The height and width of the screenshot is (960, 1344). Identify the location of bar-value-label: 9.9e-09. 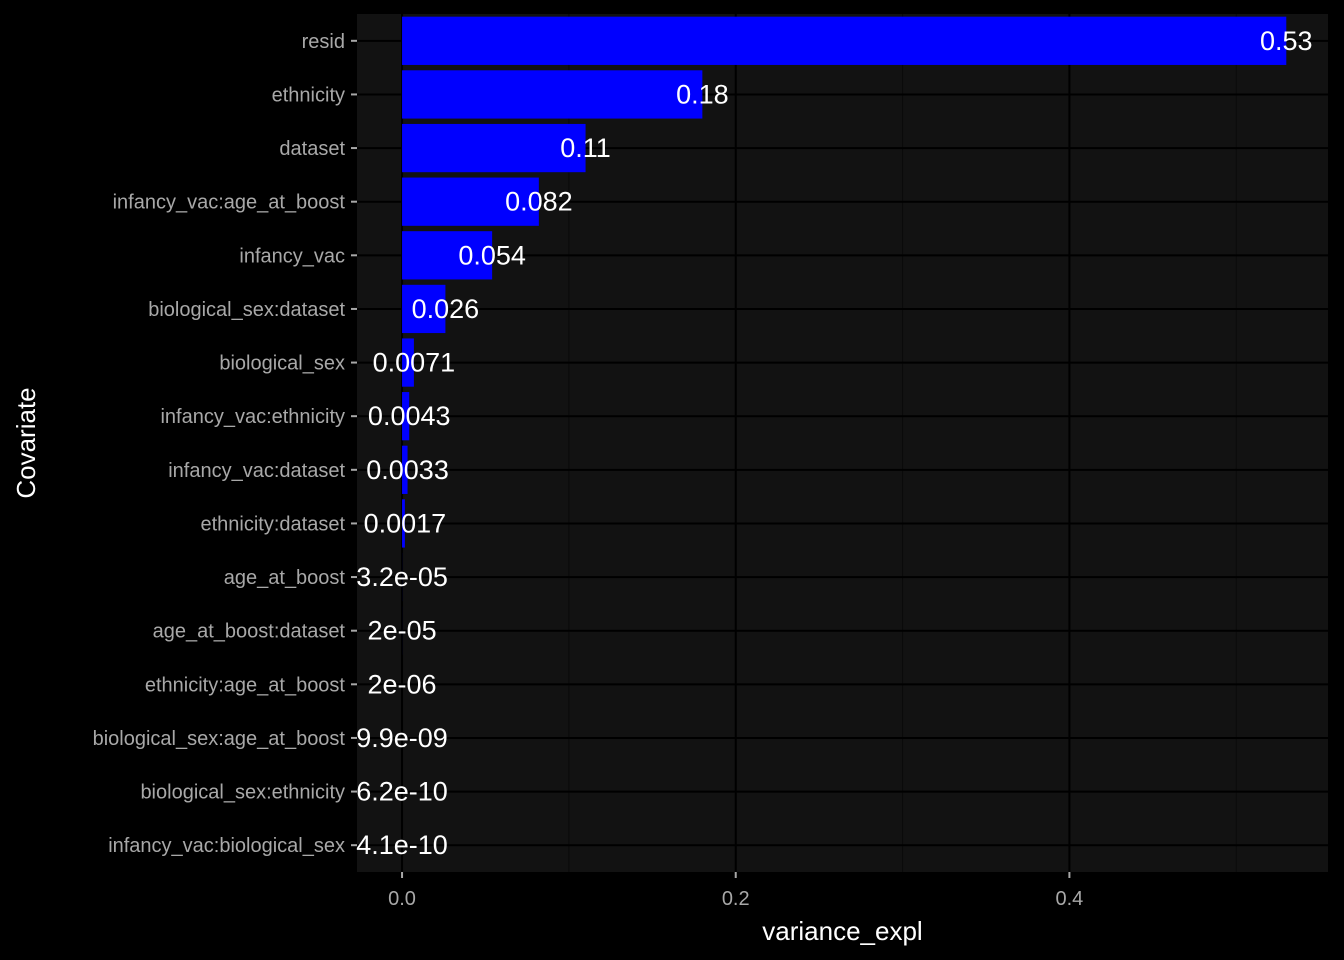
(402, 738).